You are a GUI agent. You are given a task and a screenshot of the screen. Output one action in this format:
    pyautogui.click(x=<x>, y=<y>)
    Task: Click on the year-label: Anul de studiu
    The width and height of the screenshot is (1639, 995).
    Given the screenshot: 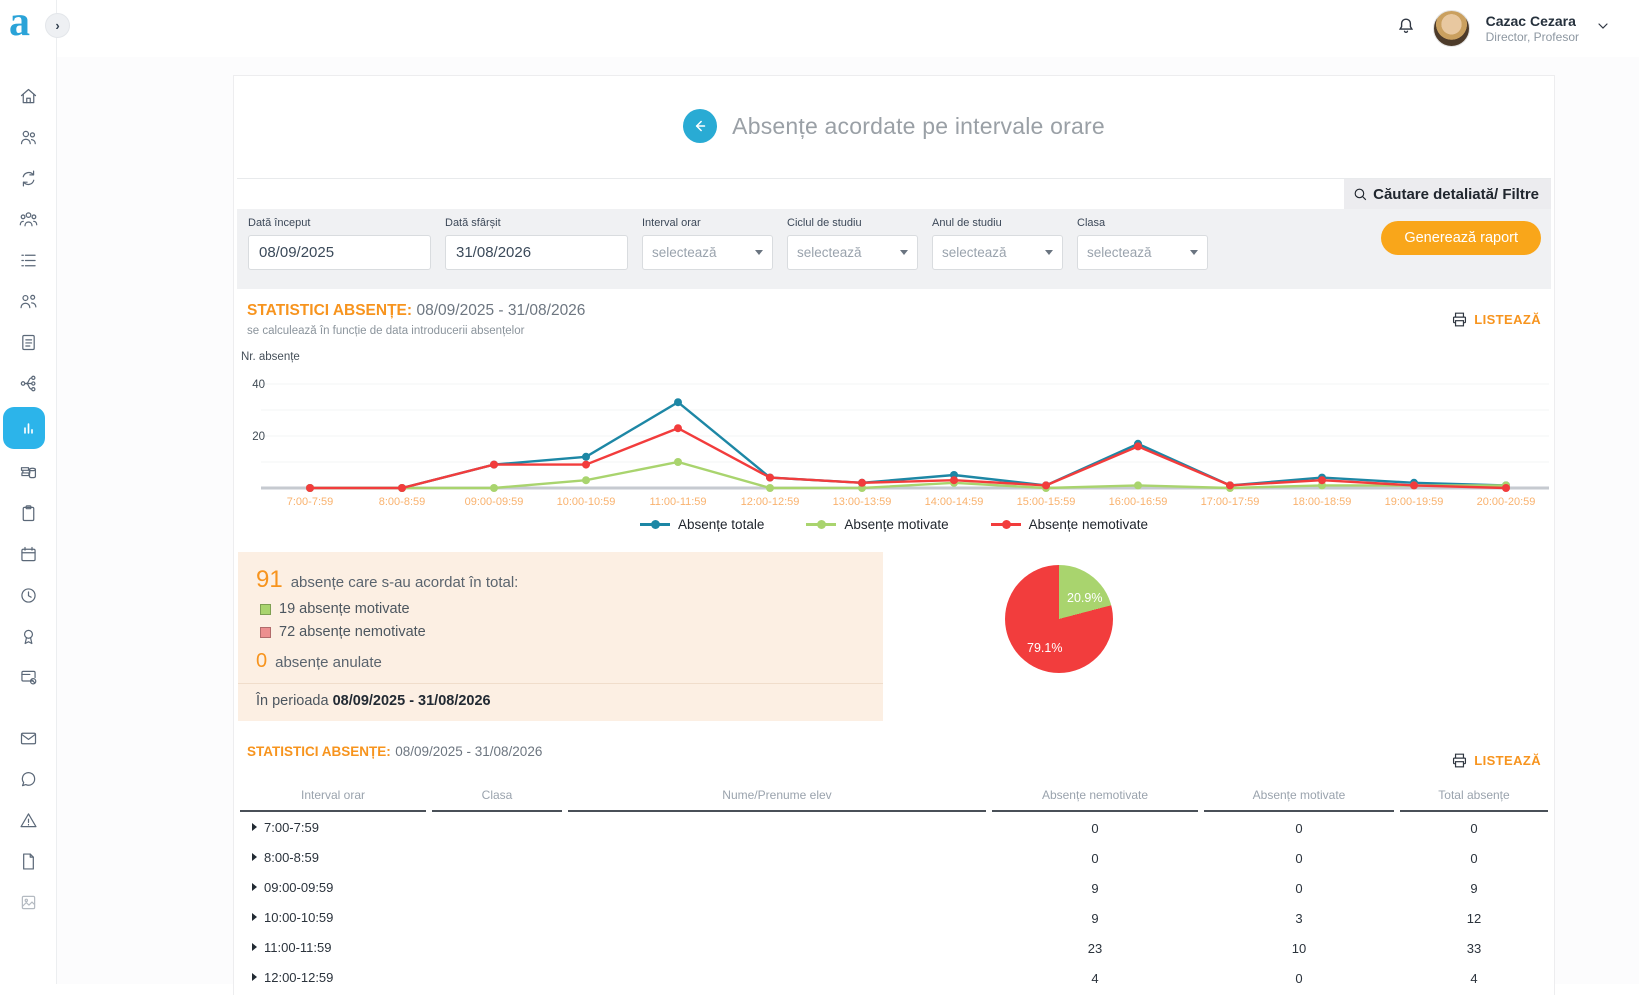 What is the action you would take?
    pyautogui.click(x=967, y=223)
    